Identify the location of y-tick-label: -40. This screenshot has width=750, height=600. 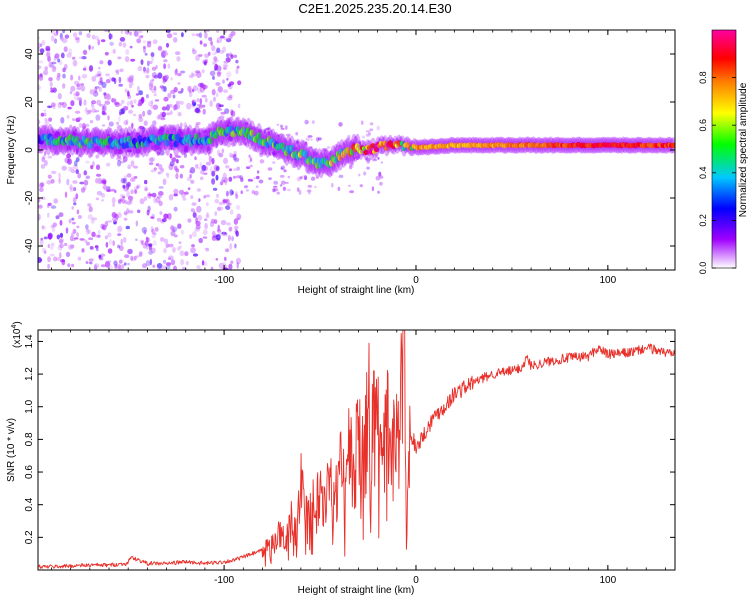
(29, 245).